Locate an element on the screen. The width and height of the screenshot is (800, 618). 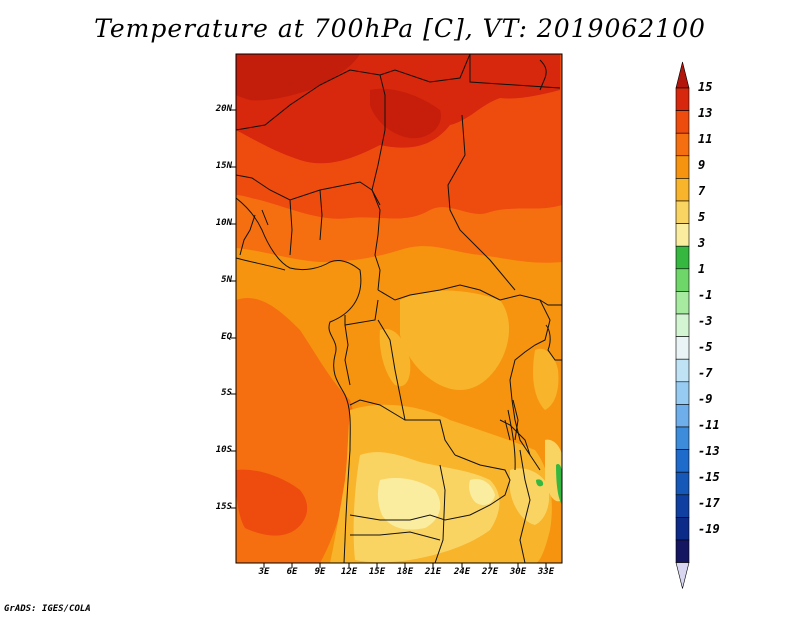
x-tick-label: 6E is located at coordinates (292, 572).